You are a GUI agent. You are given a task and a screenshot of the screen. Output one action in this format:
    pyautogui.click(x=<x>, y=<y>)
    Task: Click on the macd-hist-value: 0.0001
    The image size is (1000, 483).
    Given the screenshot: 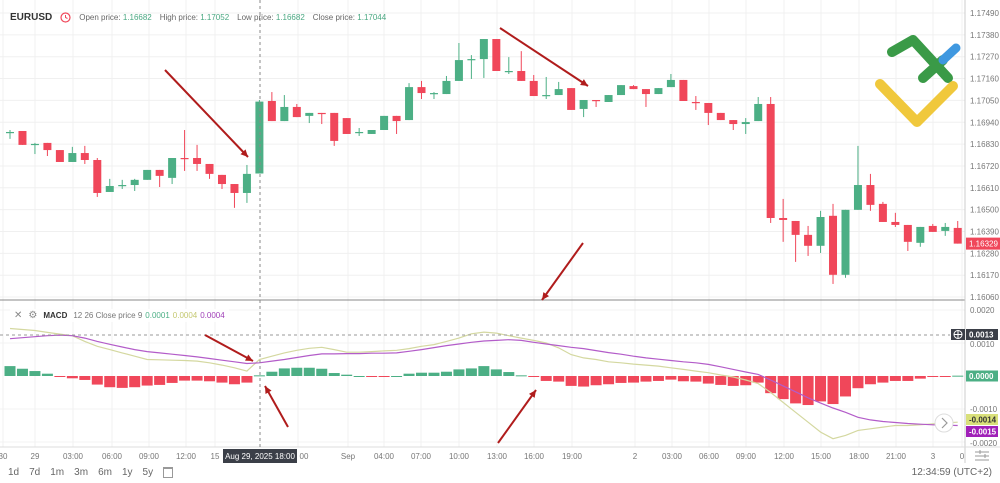 What is the action you would take?
    pyautogui.click(x=157, y=315)
    